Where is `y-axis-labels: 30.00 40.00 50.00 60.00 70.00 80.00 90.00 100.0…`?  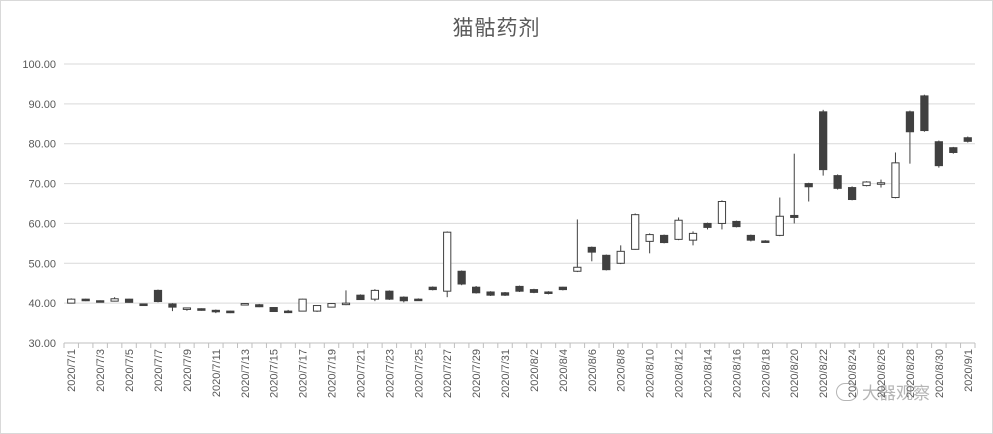 y-axis-labels: 30.00 40.00 50.00 60.00 70.00 80.00 90.00 100.0… is located at coordinates (39, 204).